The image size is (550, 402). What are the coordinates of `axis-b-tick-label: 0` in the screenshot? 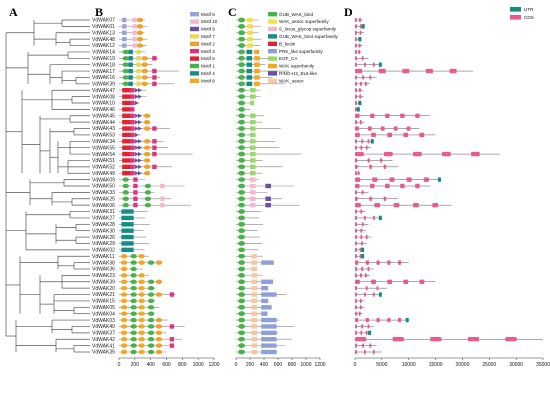 It's located at (119, 365).